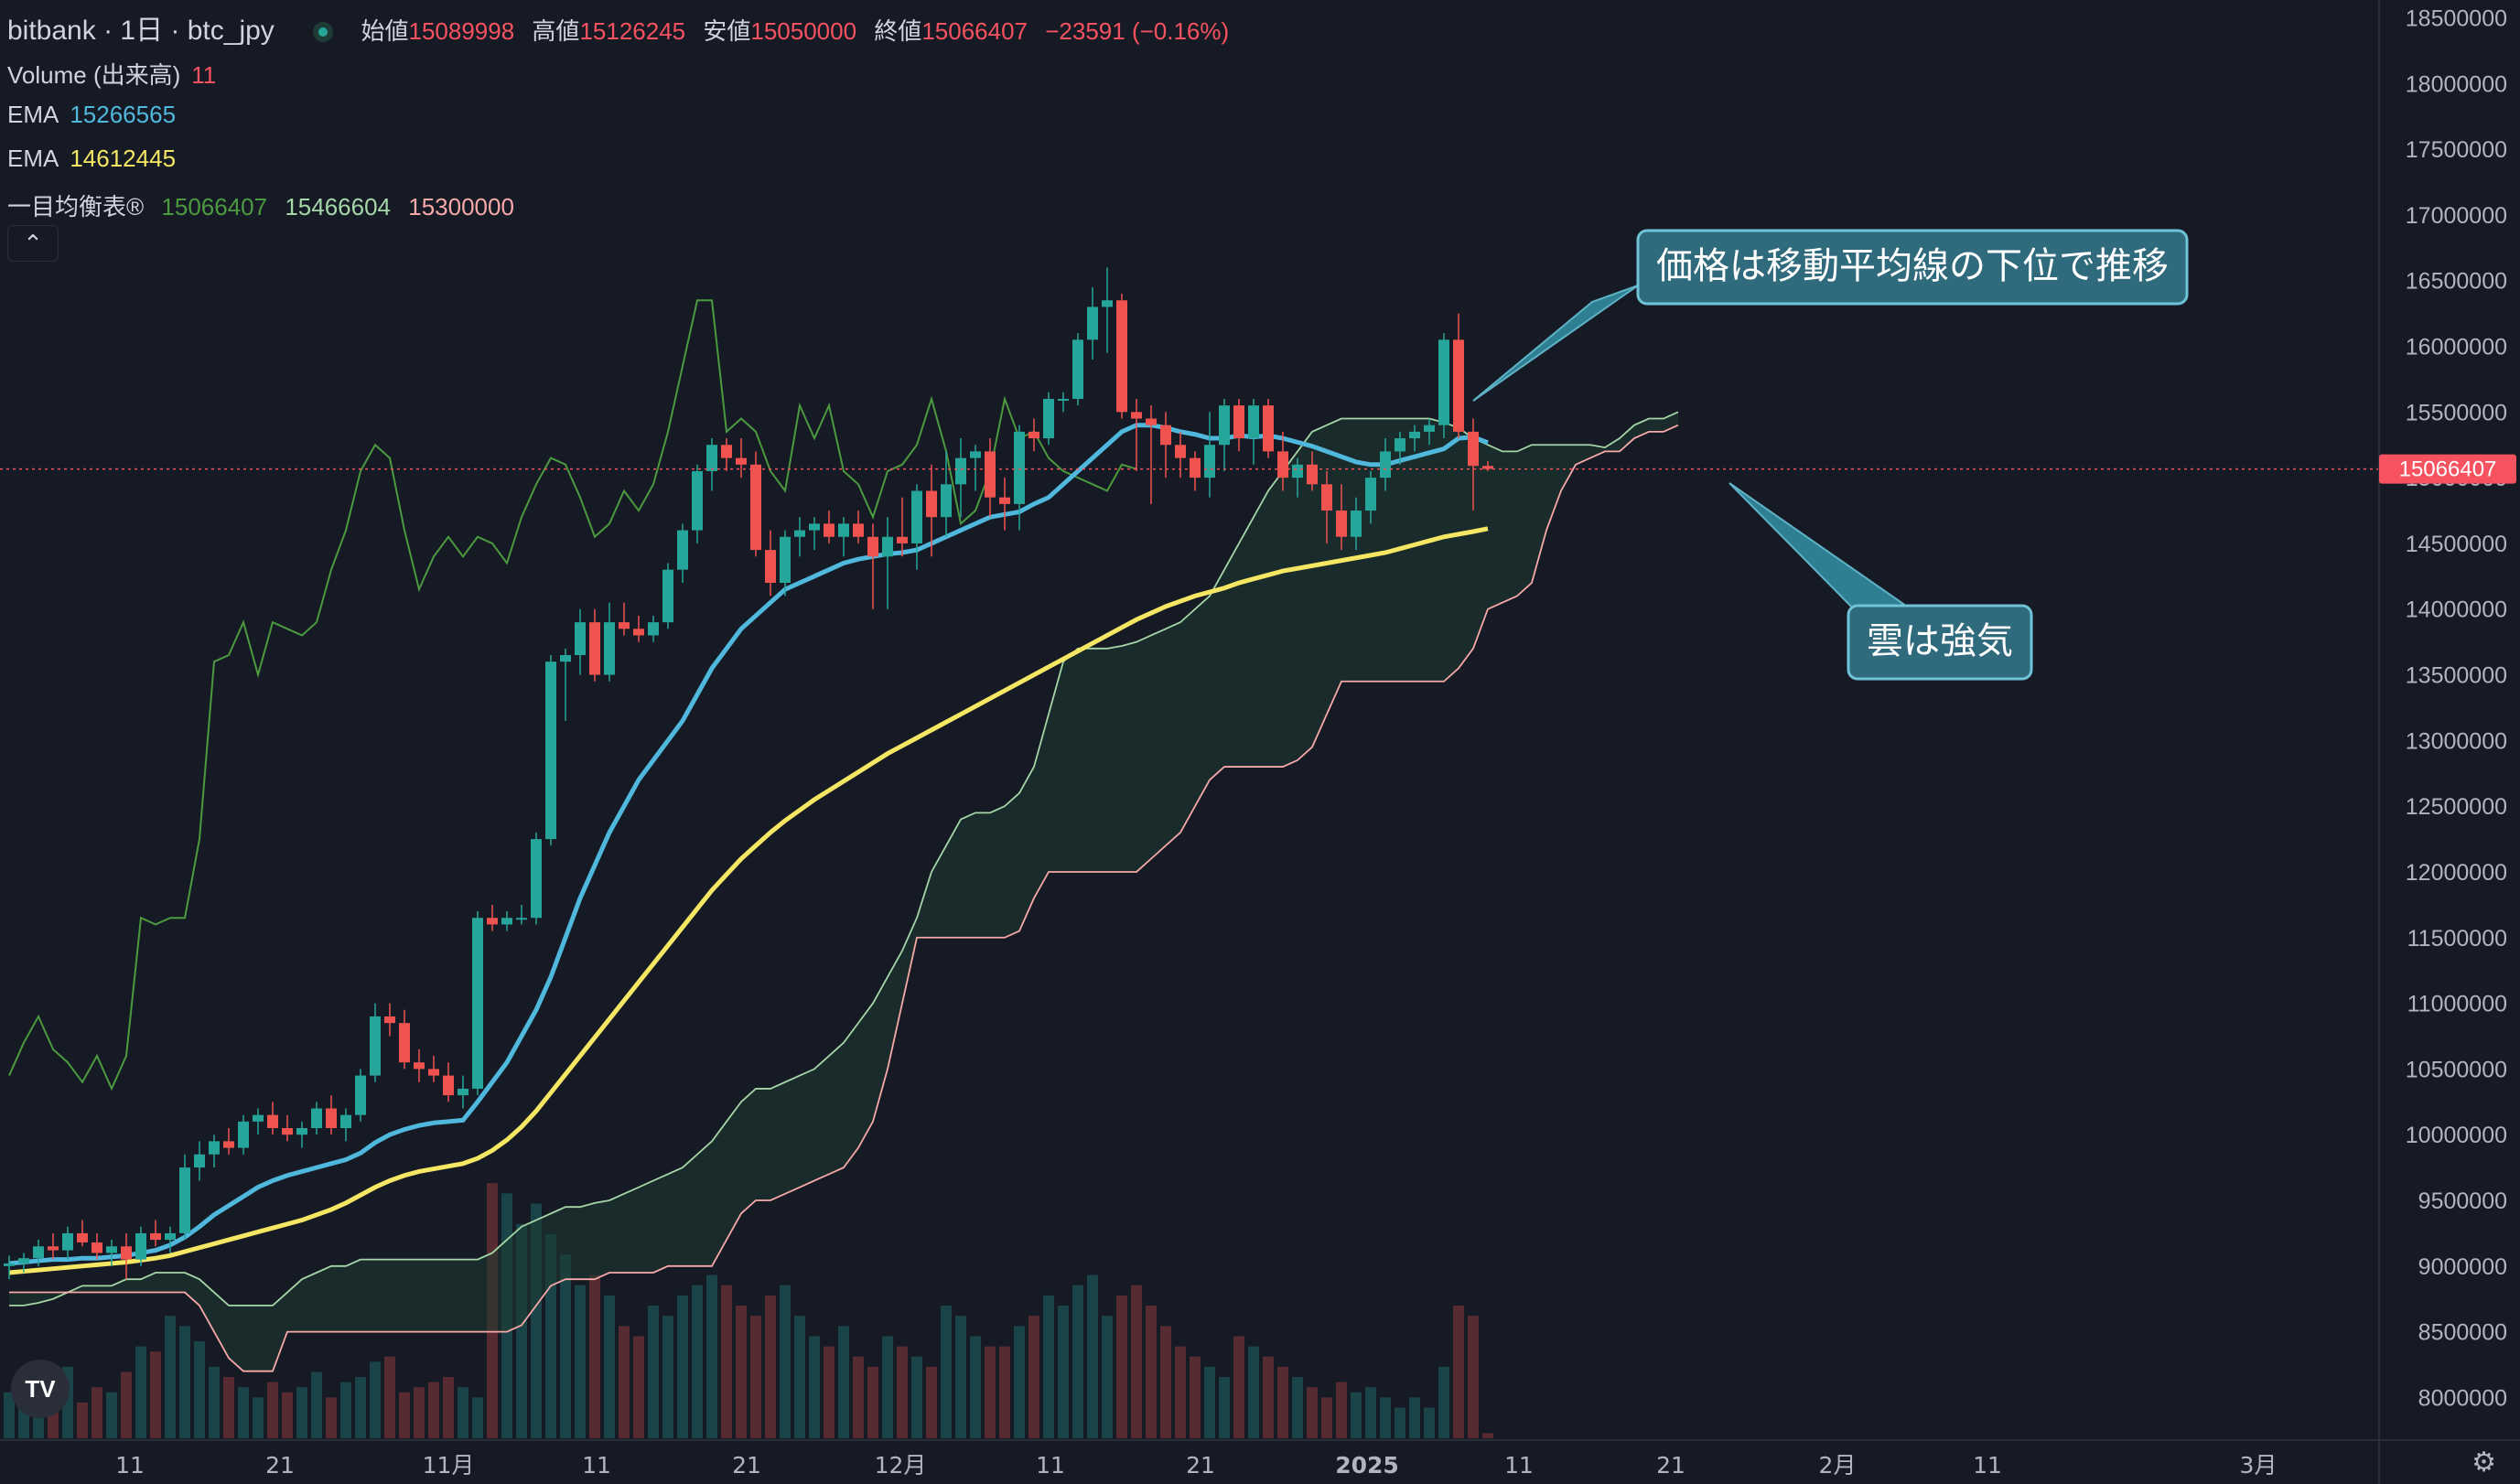 This screenshot has height=1484, width=2520. What do you see at coordinates (97, 159) in the screenshot?
I see `ema-slow-legend: EMA 14612445` at bounding box center [97, 159].